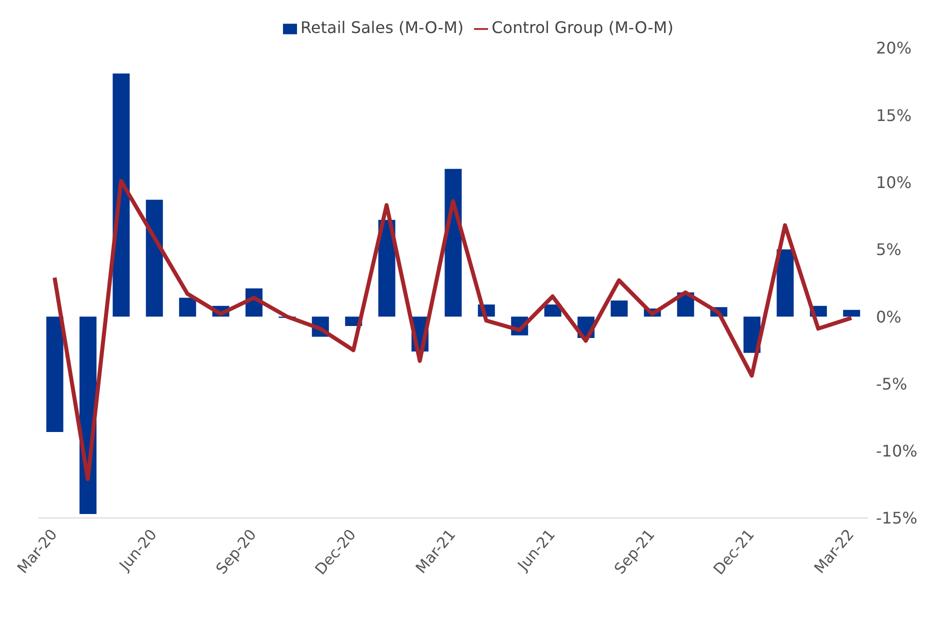 This screenshot has height=622, width=949. Describe the element at coordinates (897, 518) in the screenshot. I see `y-tick-label: -15%` at that location.